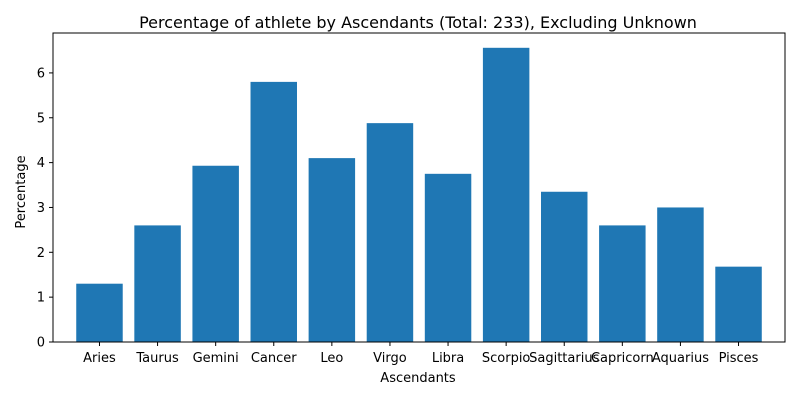 This screenshot has height=400, width=800. Describe the element at coordinates (622, 358) in the screenshot. I see `x-tick-label: Capricorn` at that location.